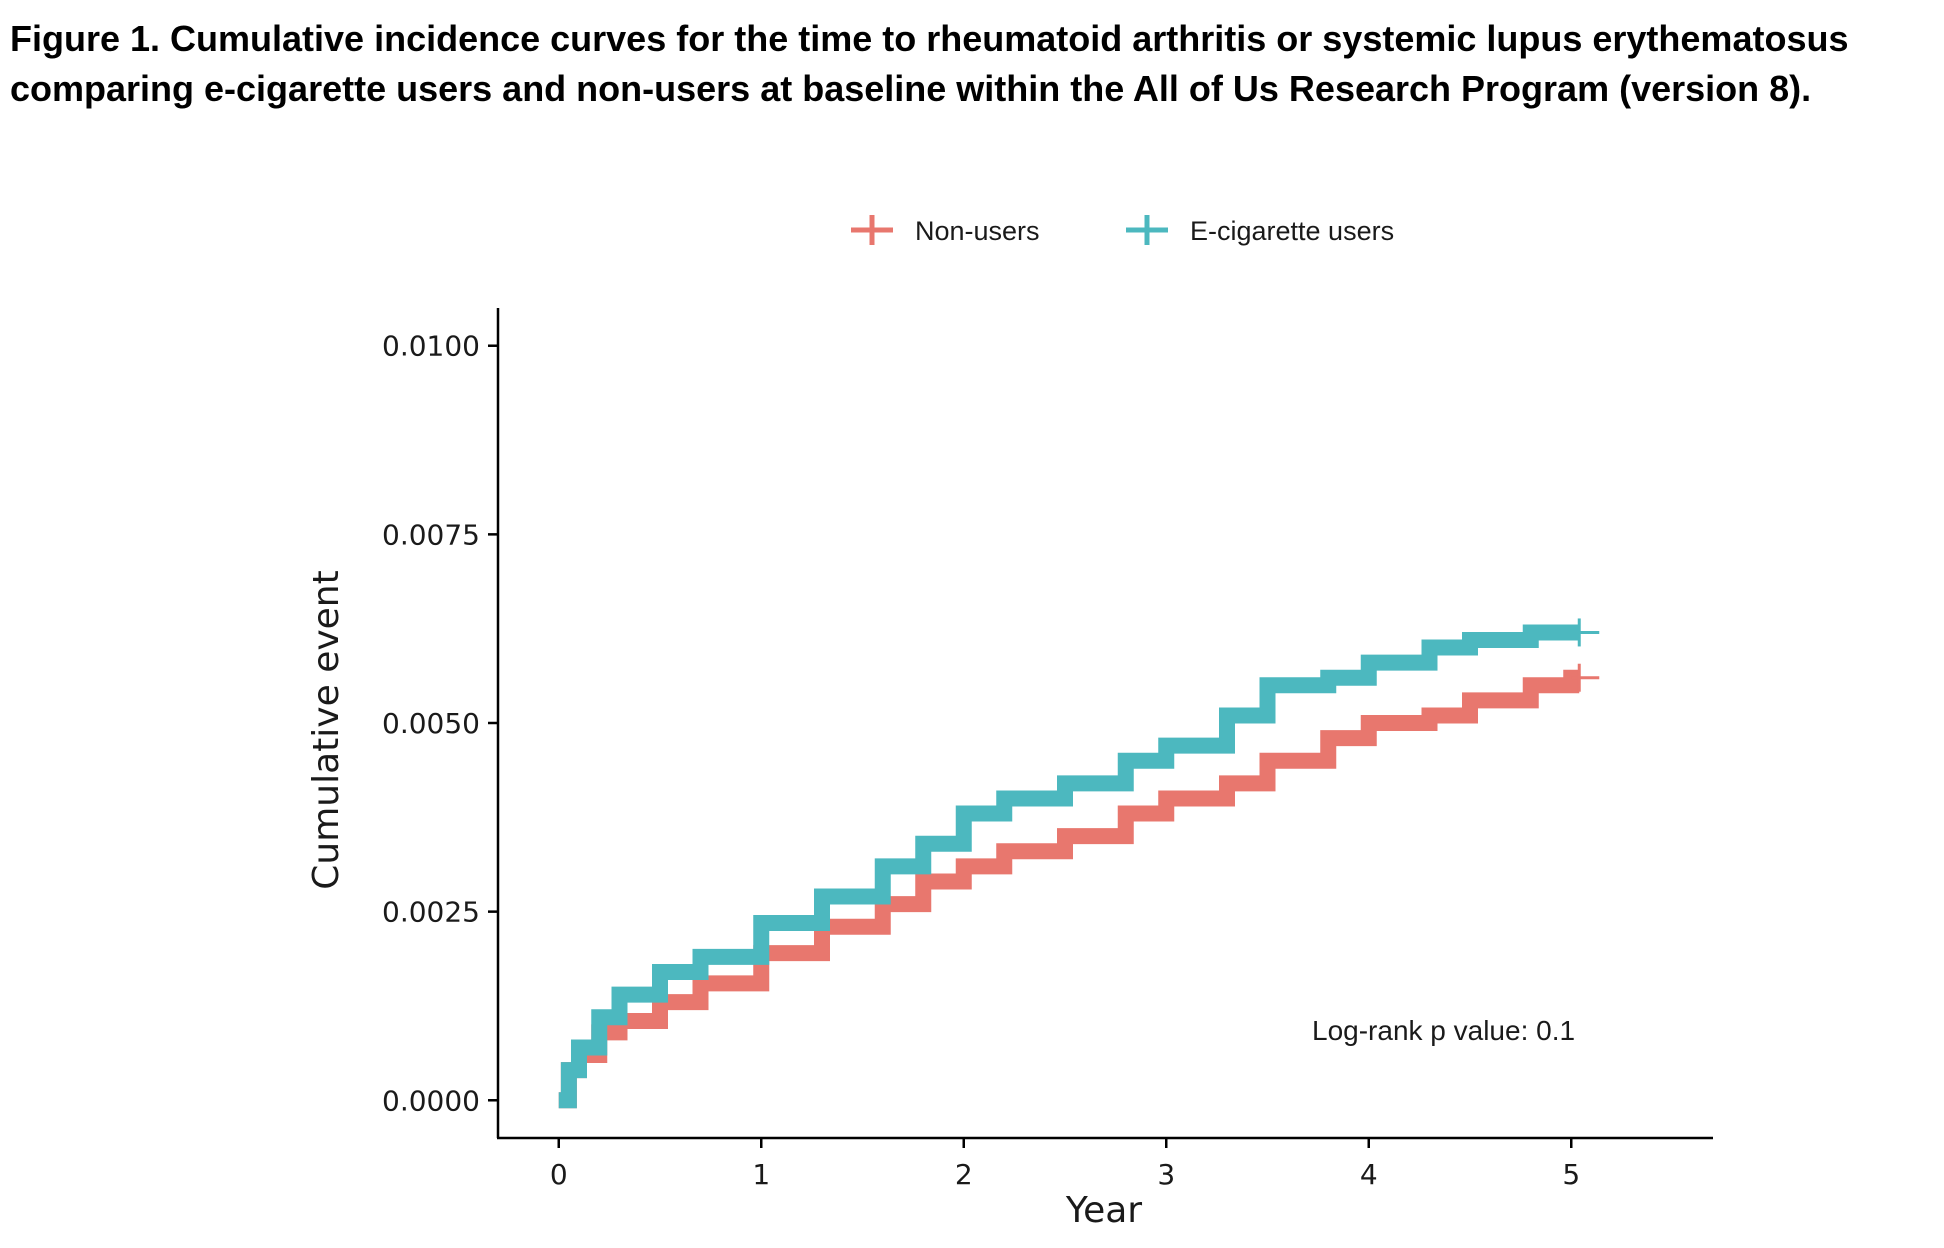 The width and height of the screenshot is (1944, 1248). What do you see at coordinates (1065, 1164) in the screenshot?
I see `x-axis-ticks: 0 1 2 3 4 5` at bounding box center [1065, 1164].